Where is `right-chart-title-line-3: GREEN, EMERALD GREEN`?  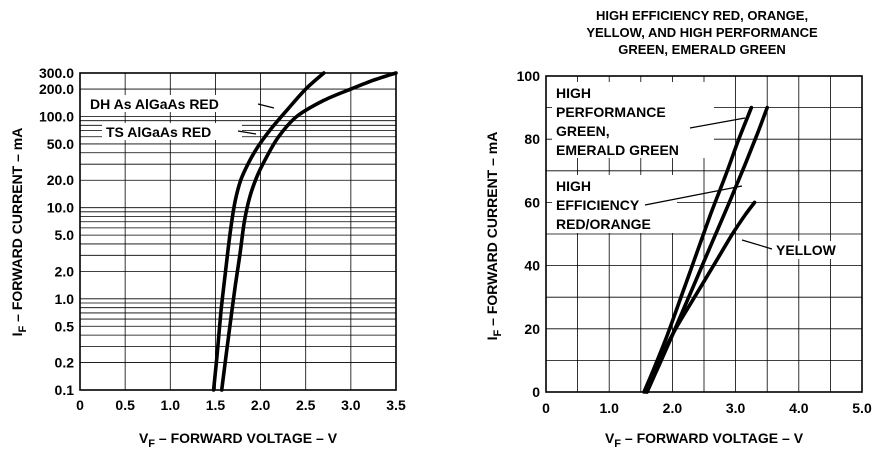 right-chart-title-line-3: GREEN, EMERALD GREEN is located at coordinates (702, 49).